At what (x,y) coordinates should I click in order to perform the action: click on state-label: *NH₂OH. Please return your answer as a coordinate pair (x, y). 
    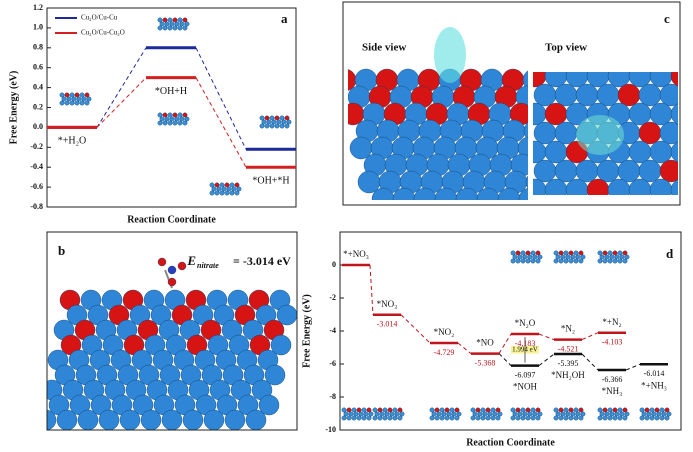
    Looking at the image, I should click on (568, 375).